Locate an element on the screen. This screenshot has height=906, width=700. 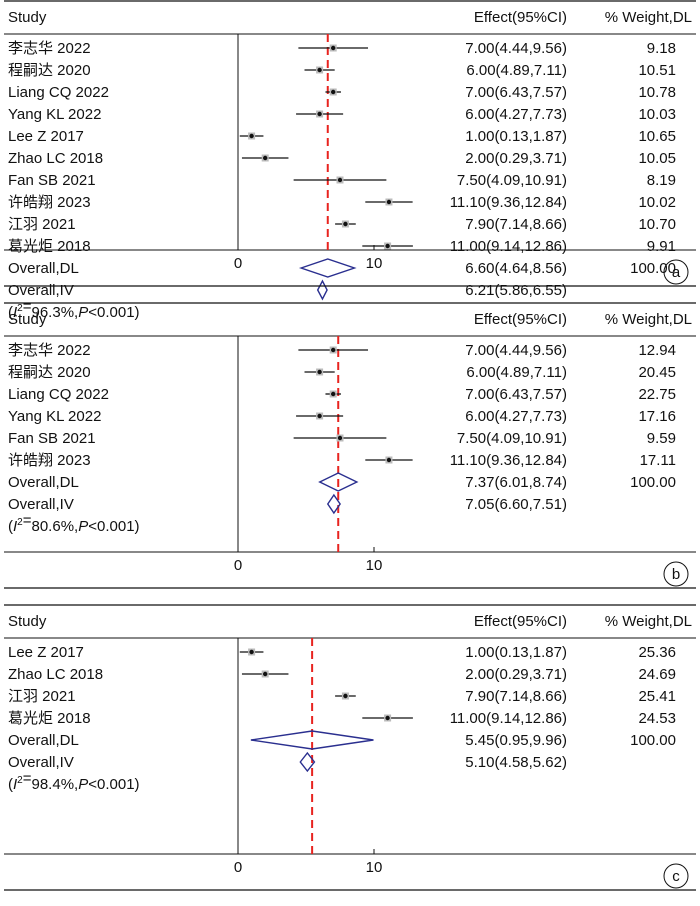
effect-ci-text: 1.00(0.13,1.87) is located at coordinates (516, 652).